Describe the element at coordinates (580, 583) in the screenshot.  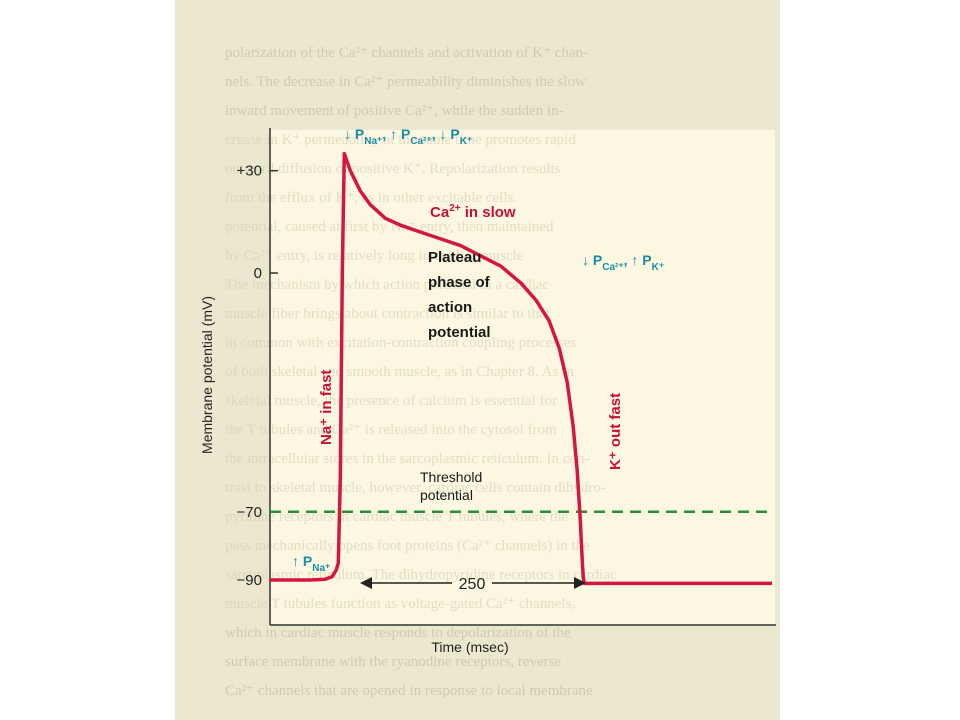
I see `duration-arrowhead-right` at that location.